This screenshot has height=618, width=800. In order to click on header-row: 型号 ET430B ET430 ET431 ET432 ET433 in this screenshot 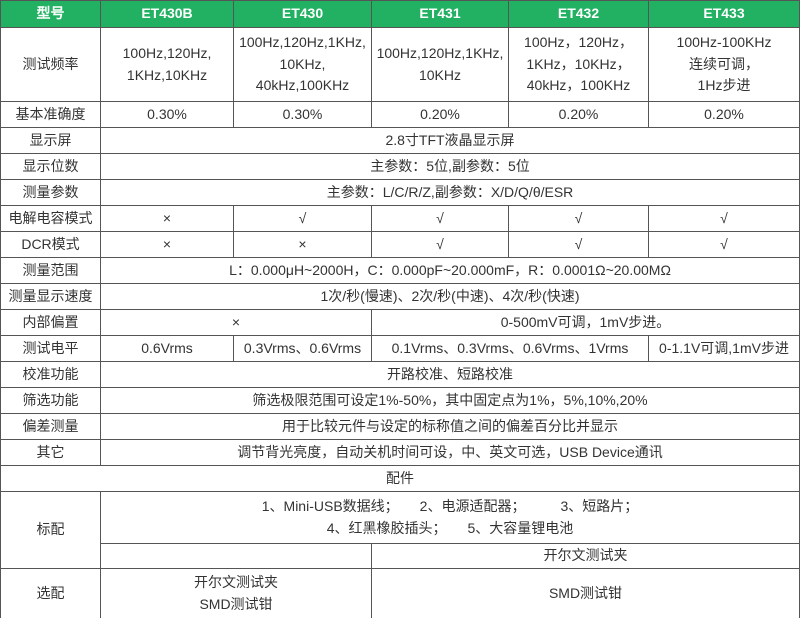, I will do `click(400, 14)`.